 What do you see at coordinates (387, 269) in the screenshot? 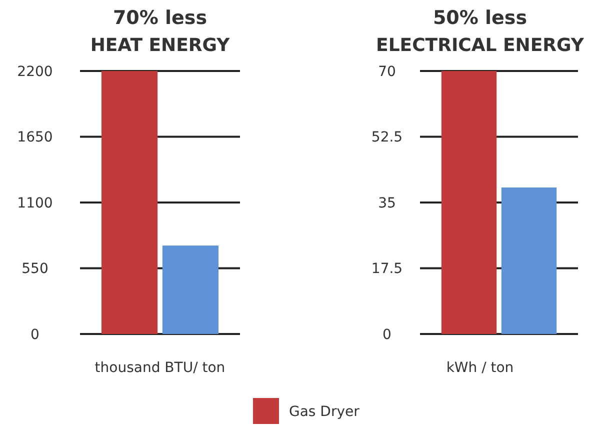
I see `y-tick-label: 17.5` at bounding box center [387, 269].